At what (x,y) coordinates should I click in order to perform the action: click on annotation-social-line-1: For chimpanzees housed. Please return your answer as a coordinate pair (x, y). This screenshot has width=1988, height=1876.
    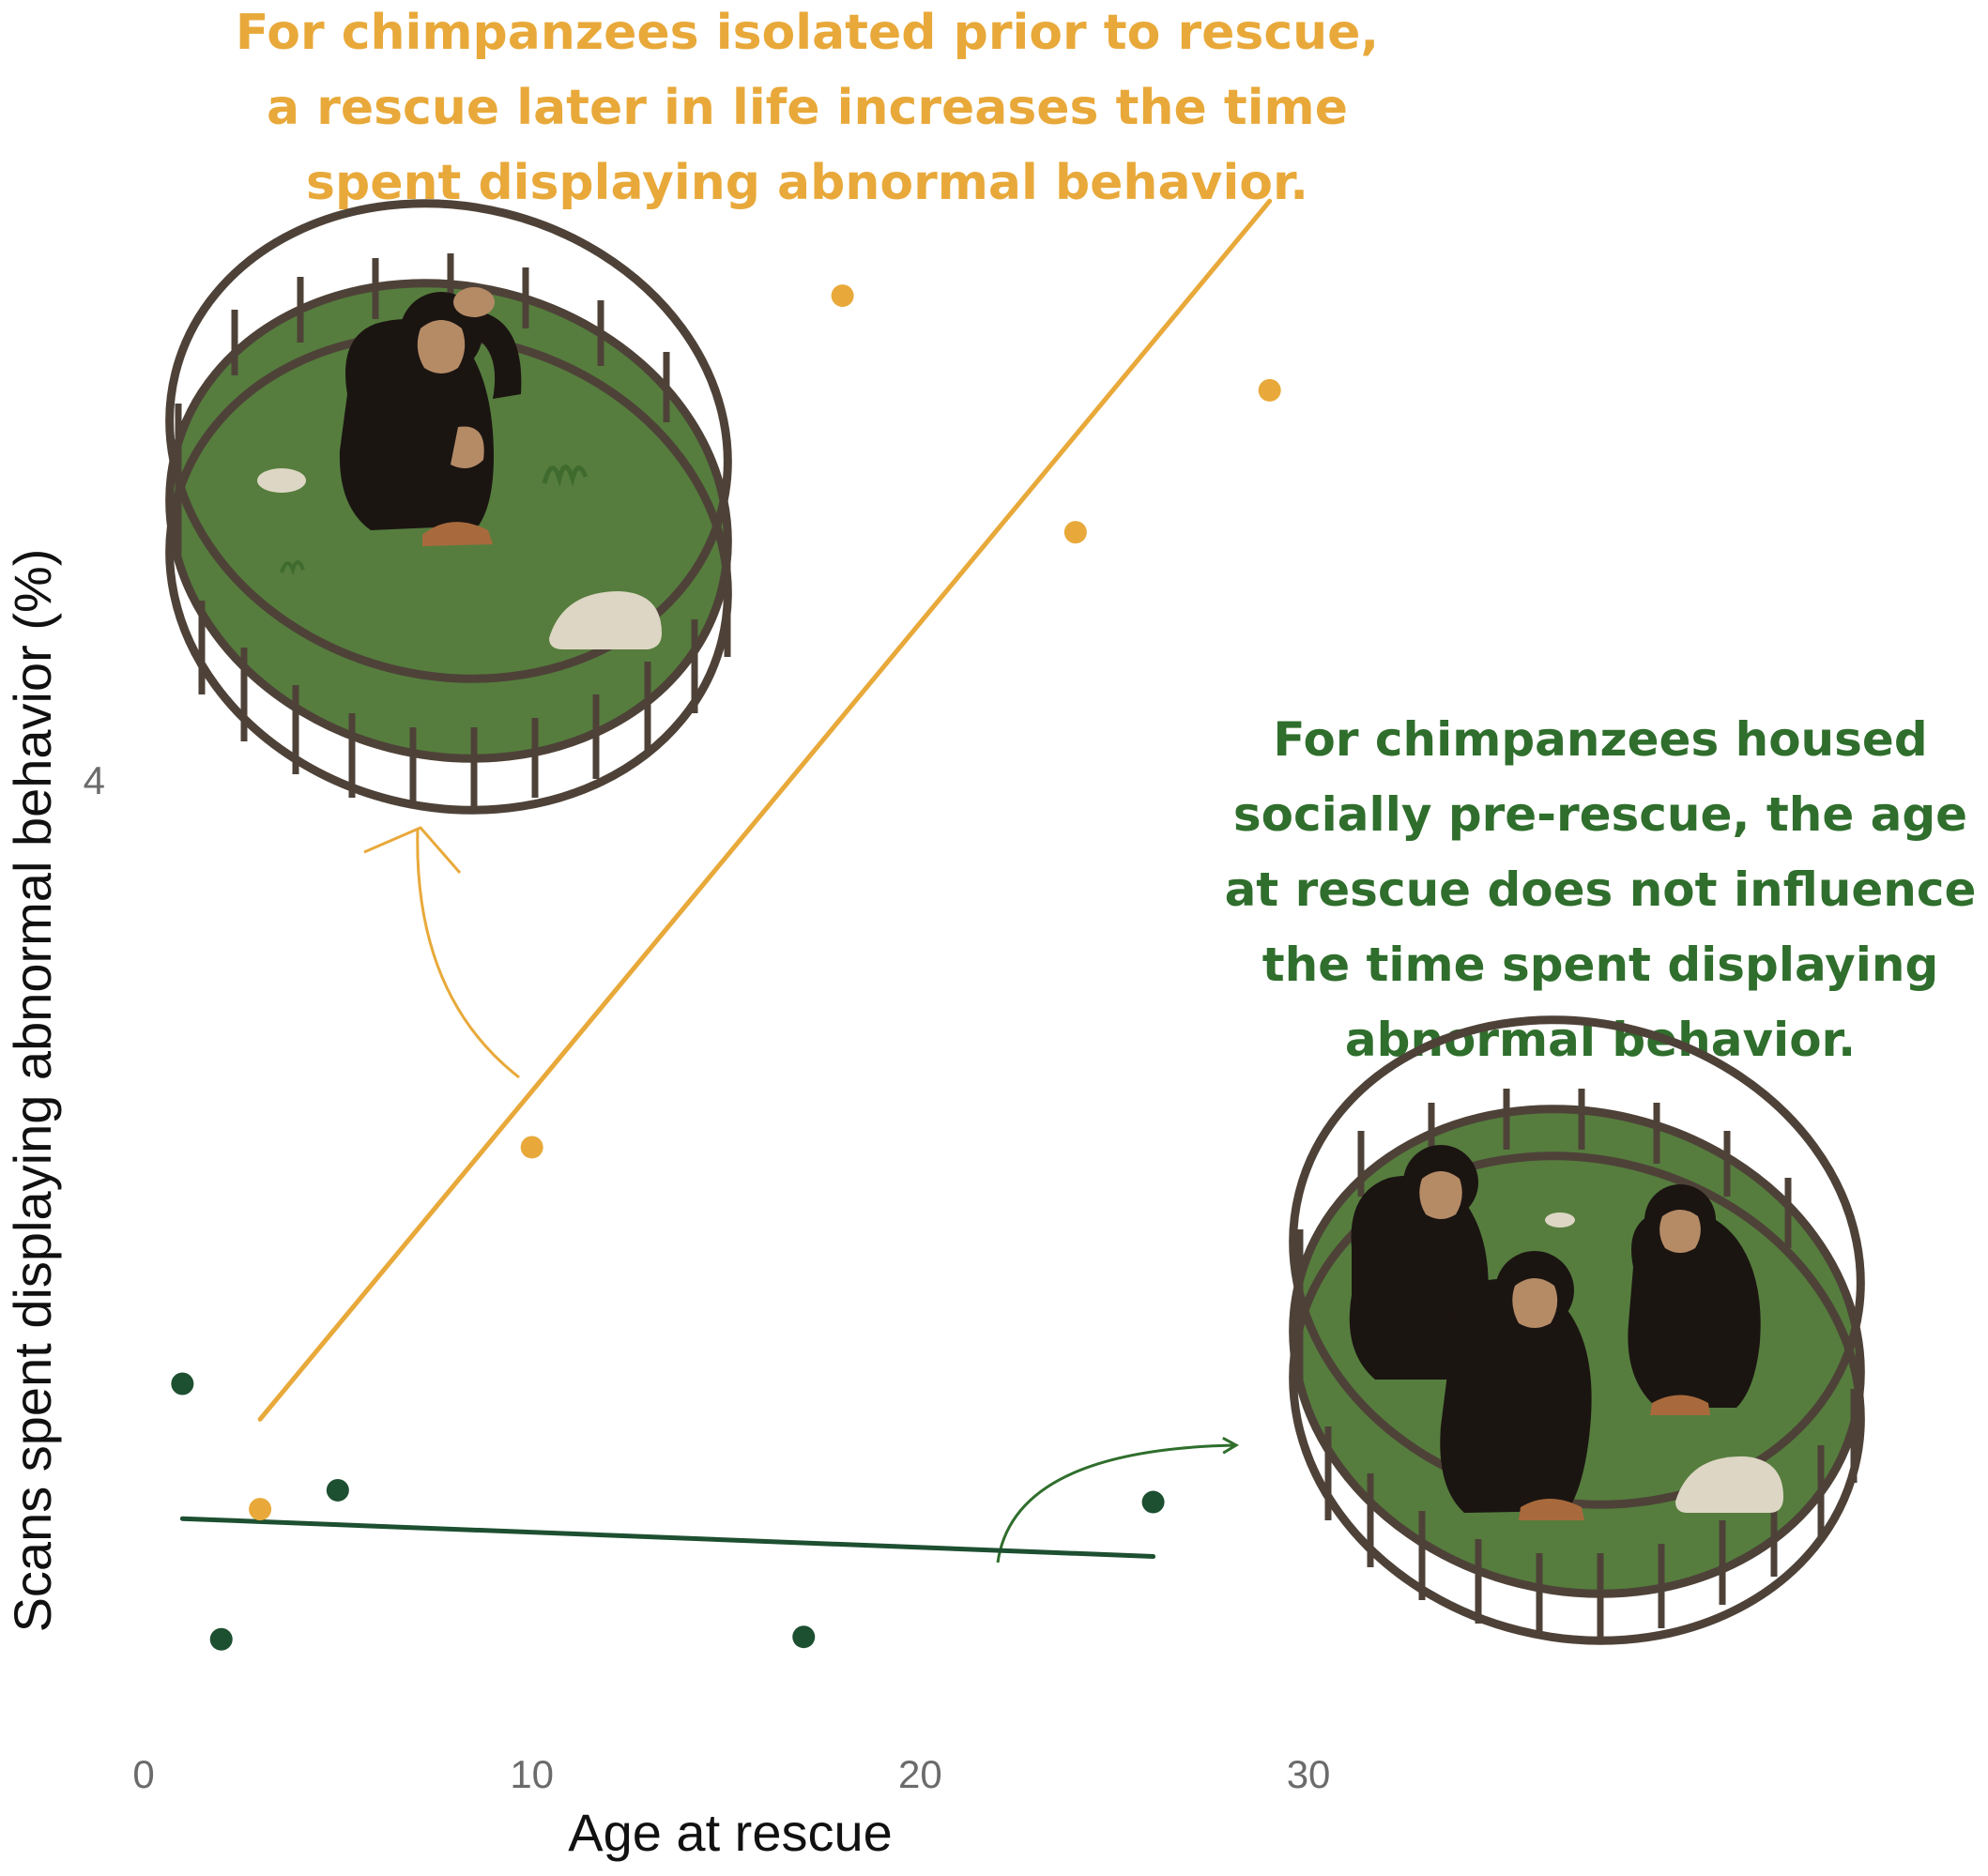
    Looking at the image, I should click on (1600, 739).